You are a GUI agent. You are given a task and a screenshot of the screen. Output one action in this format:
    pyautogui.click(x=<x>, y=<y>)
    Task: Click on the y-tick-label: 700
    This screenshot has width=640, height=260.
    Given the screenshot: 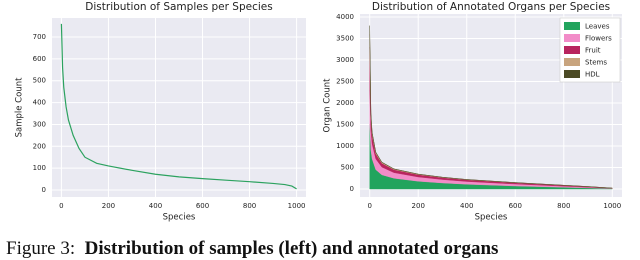 What is the action you would take?
    pyautogui.click(x=39, y=37)
    